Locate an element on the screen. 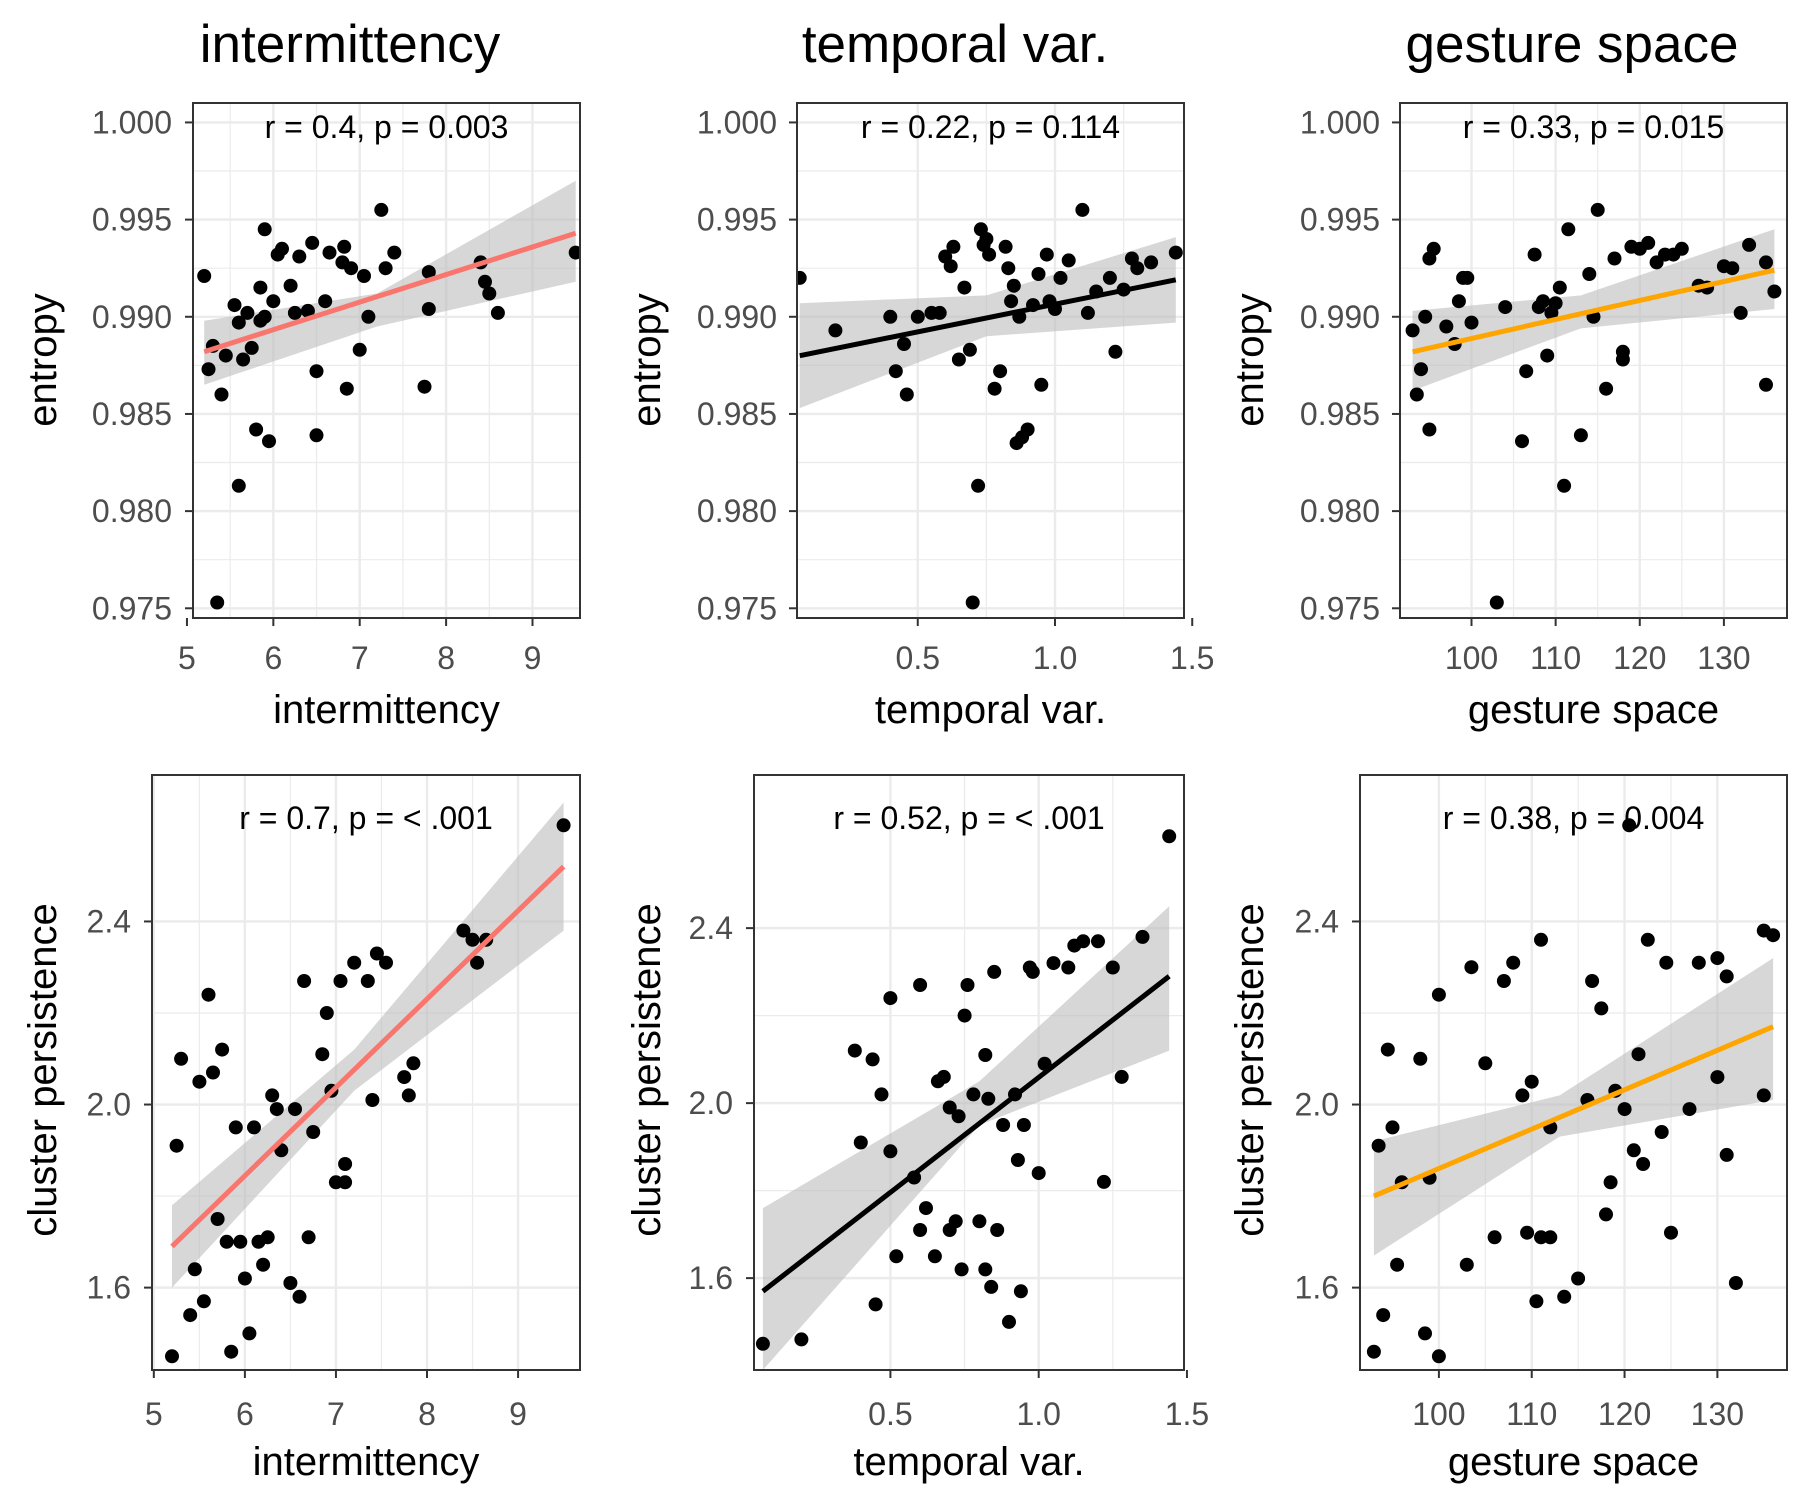 The width and height of the screenshot is (1800, 1500). x-tick-label: 7 is located at coordinates (360, 658).